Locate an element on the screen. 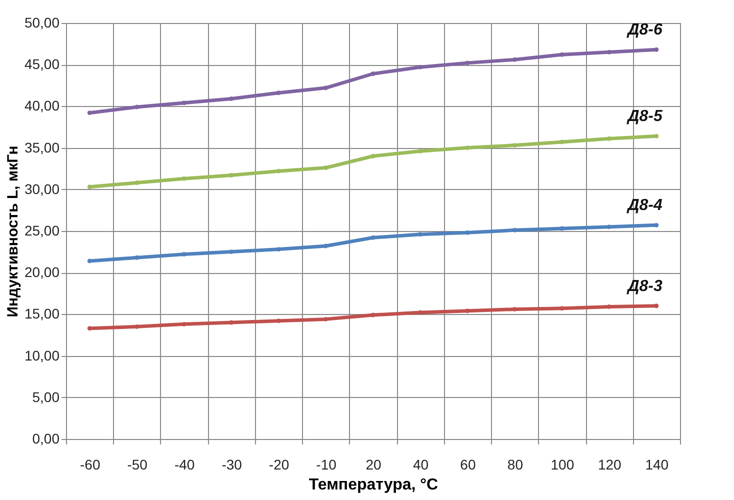 The width and height of the screenshot is (734, 500). y-axis-title: Индуктивность L, мкГн is located at coordinates (13, 232).